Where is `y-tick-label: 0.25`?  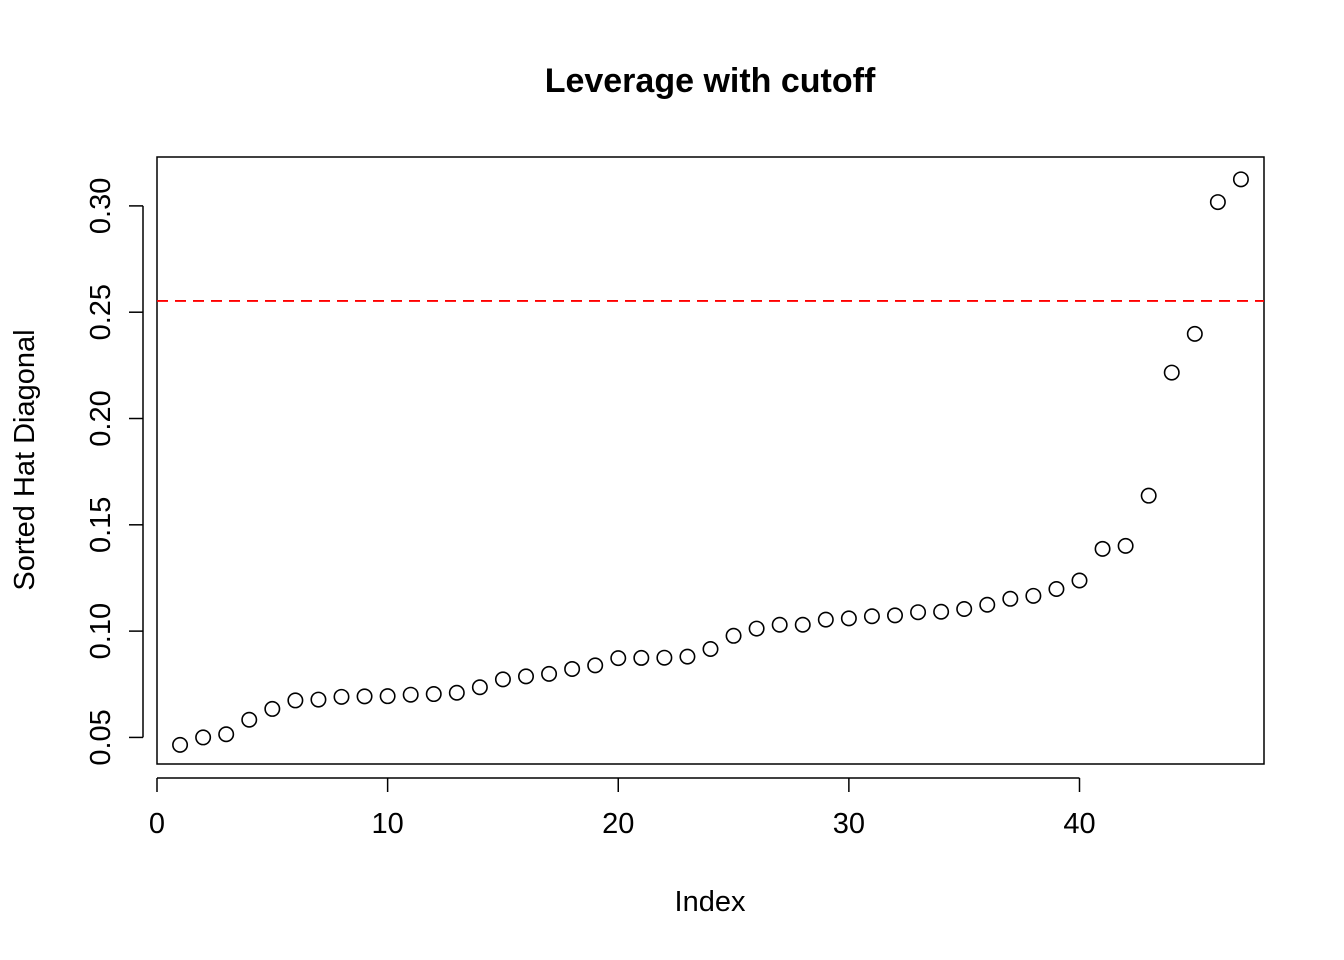
y-tick-label: 0.25 is located at coordinates (101, 312).